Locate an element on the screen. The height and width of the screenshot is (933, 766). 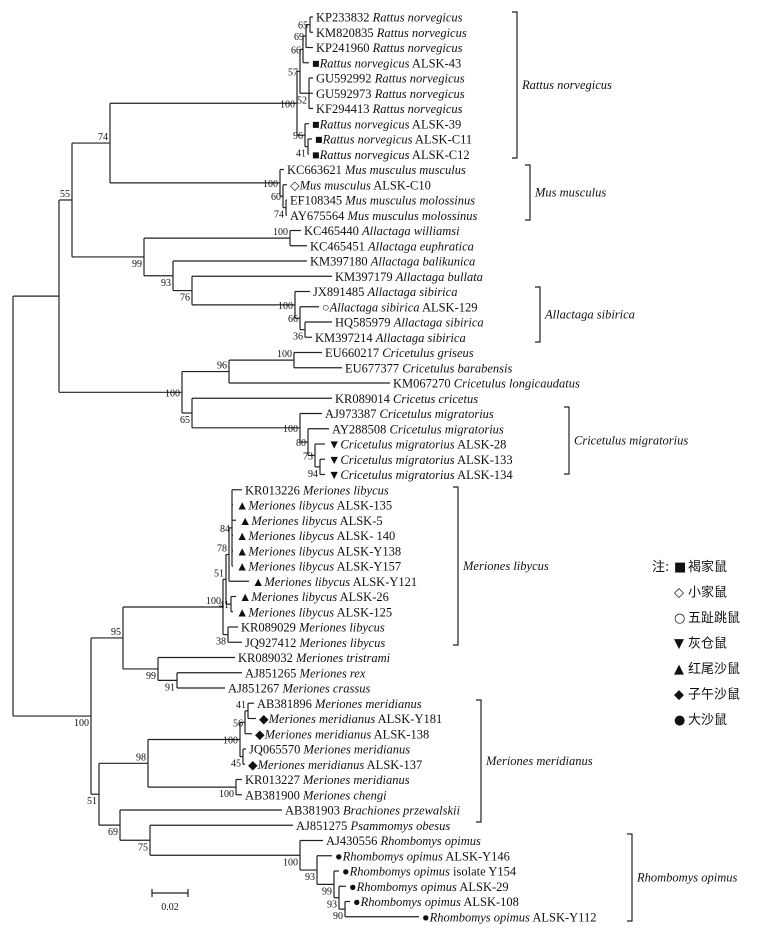
accession-number: KM820835 is located at coordinates (345, 33).